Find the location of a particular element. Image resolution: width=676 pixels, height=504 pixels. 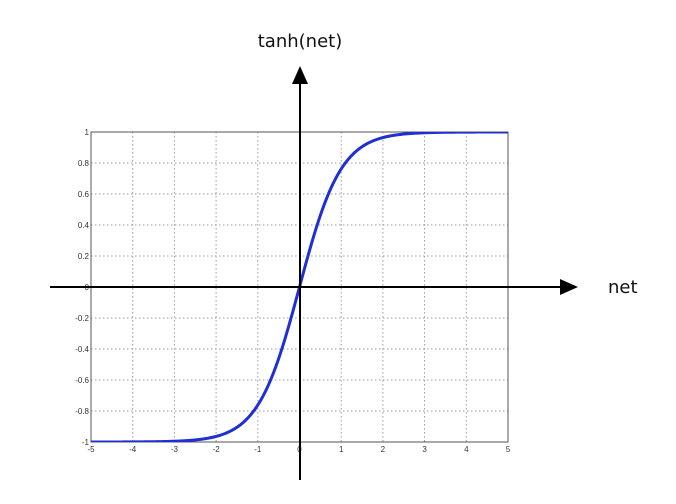

x-tick-label: -5 is located at coordinates (91, 449).